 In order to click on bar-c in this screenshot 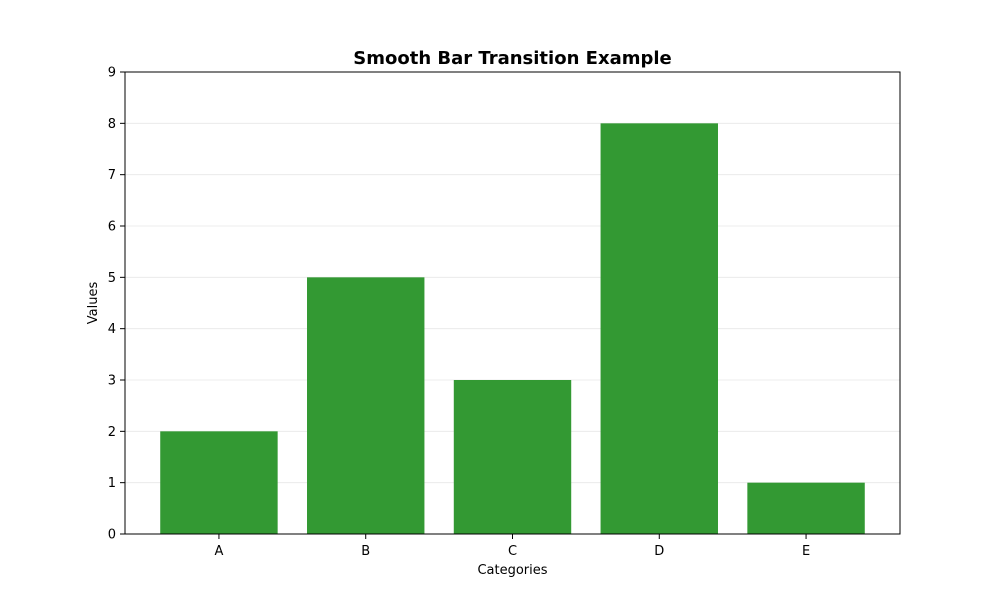, I will do `click(512, 457)`.